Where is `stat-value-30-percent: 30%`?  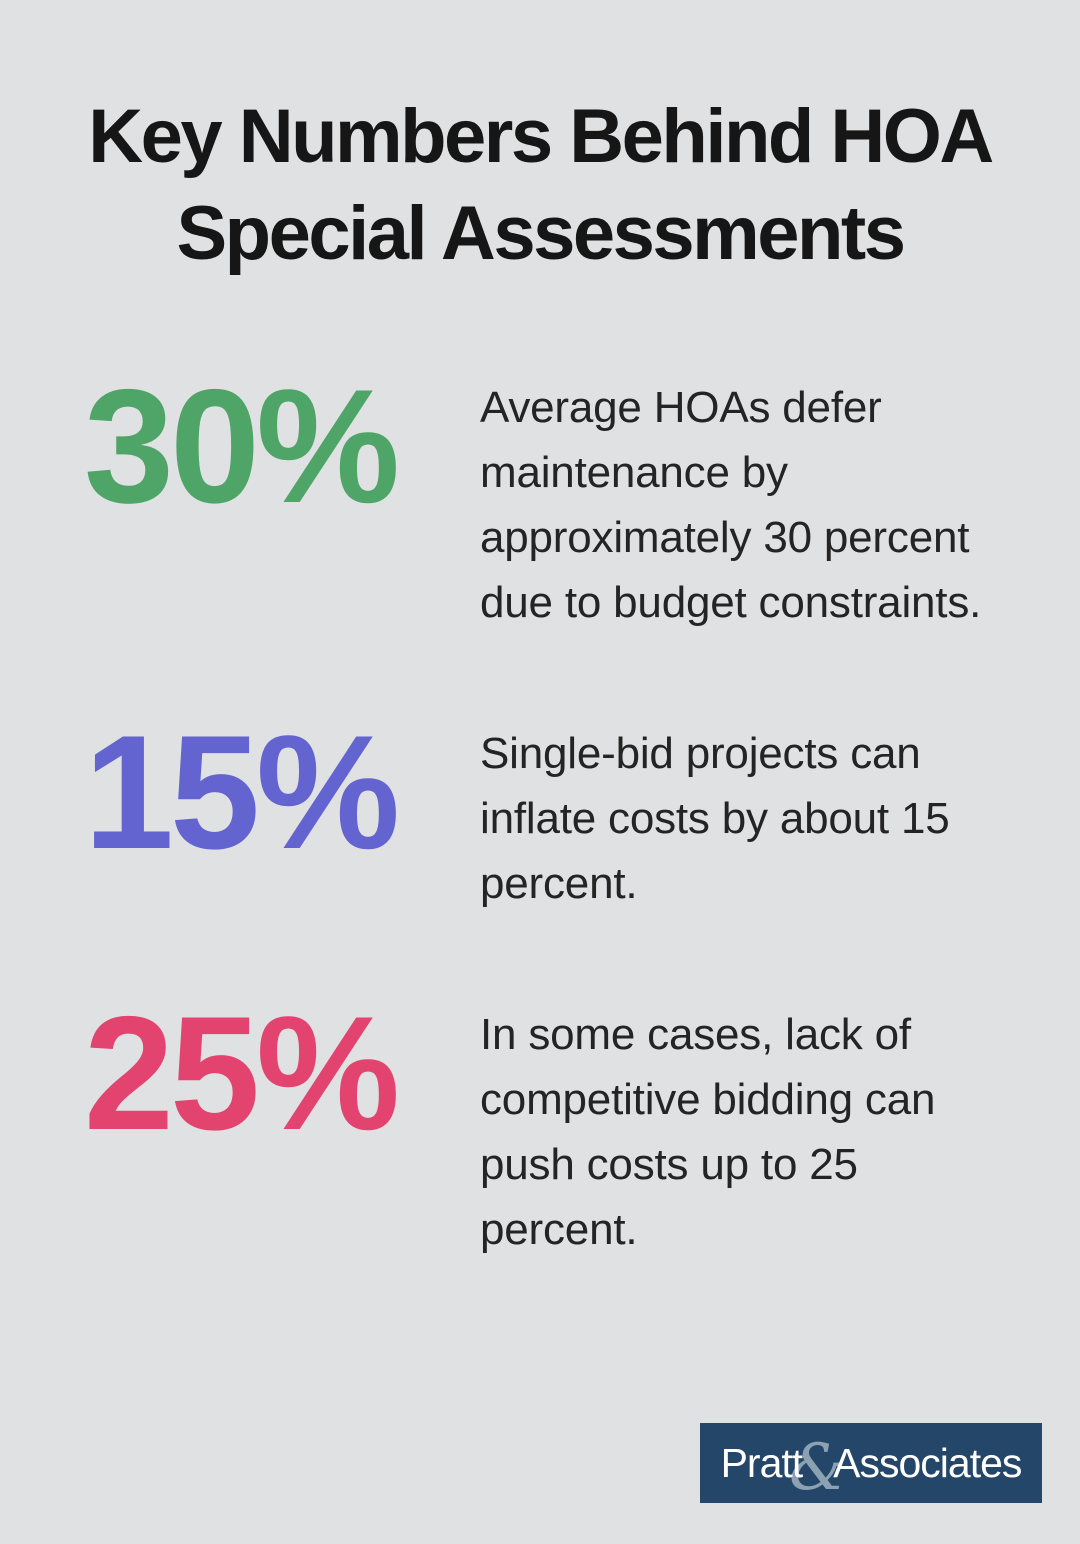 stat-value-30-percent: 30% is located at coordinates (241, 446).